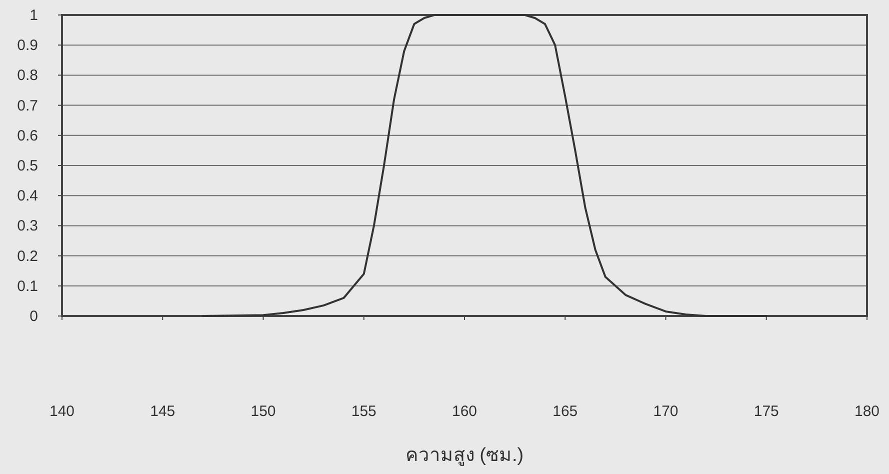 The height and width of the screenshot is (474, 889). What do you see at coordinates (27, 105) in the screenshot?
I see `y-tick-label: 0.7` at bounding box center [27, 105].